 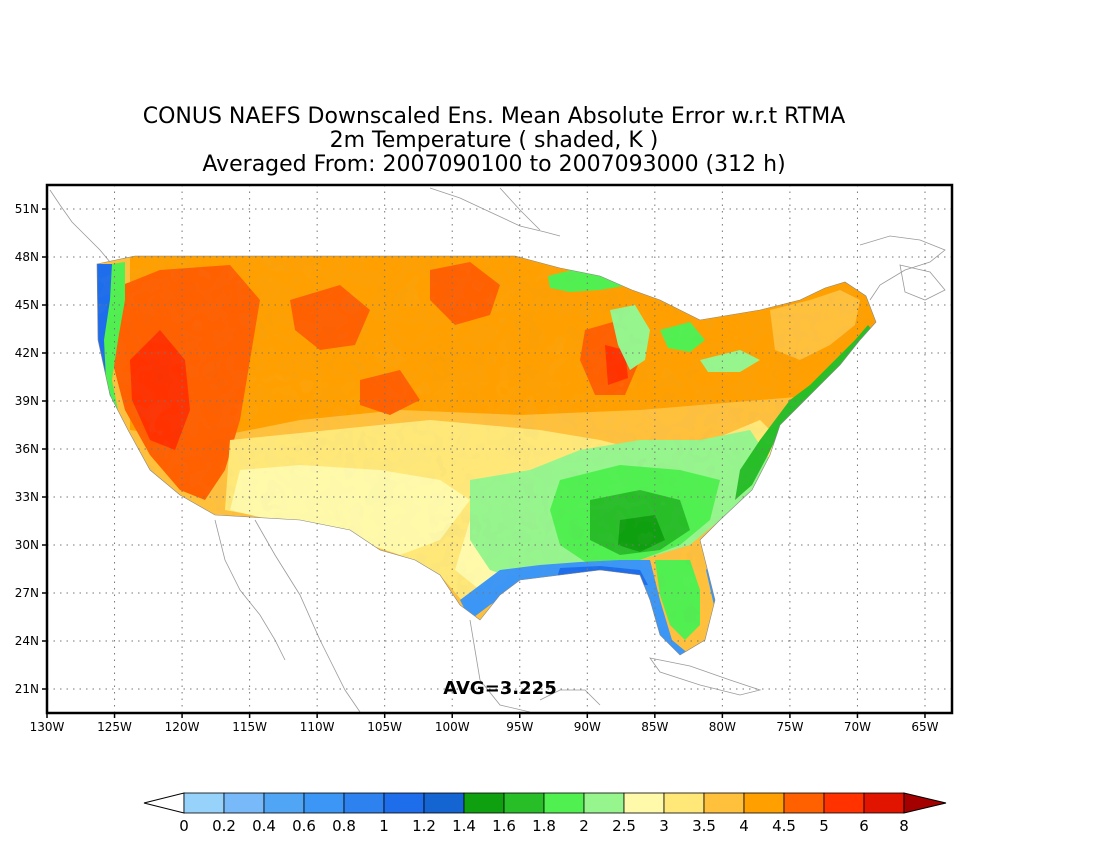 I want to click on latitude-axis: 21N 24N 27N 30N 33N 36N 39N 42N 45N 48N 51N, so click(x=31, y=449).